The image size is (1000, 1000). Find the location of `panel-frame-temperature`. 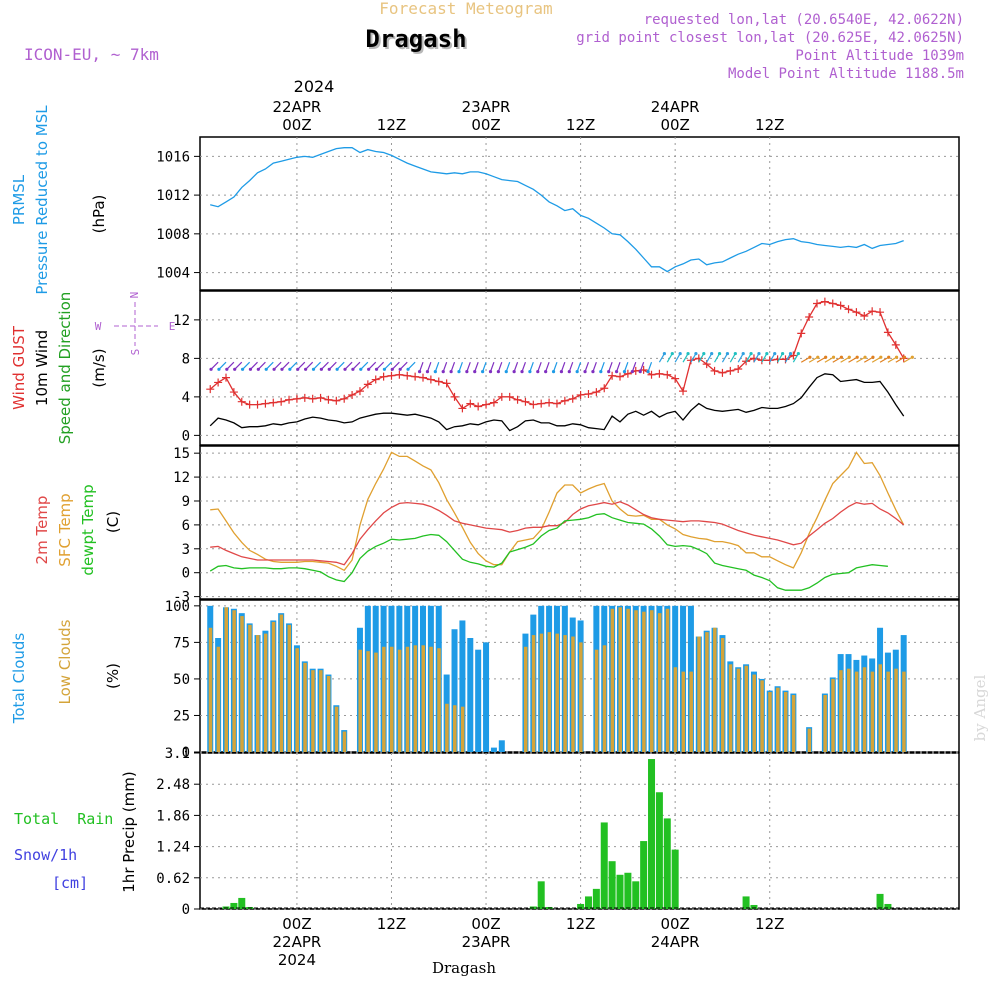

panel-frame-temperature is located at coordinates (579, 522).